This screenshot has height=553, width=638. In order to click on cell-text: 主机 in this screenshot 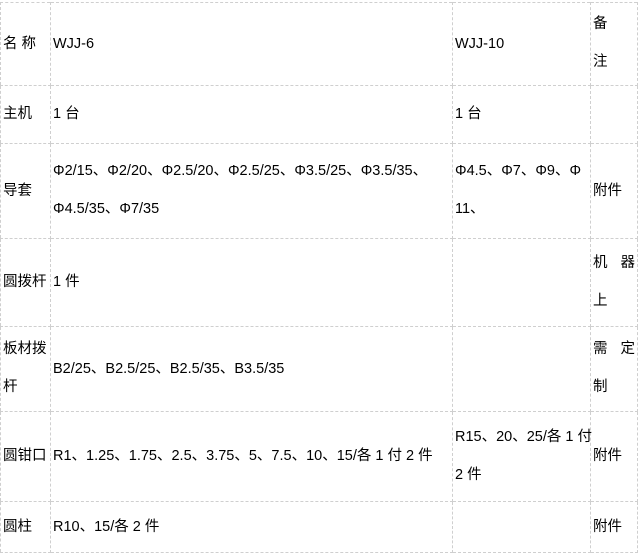, I will do `click(17, 114)`.